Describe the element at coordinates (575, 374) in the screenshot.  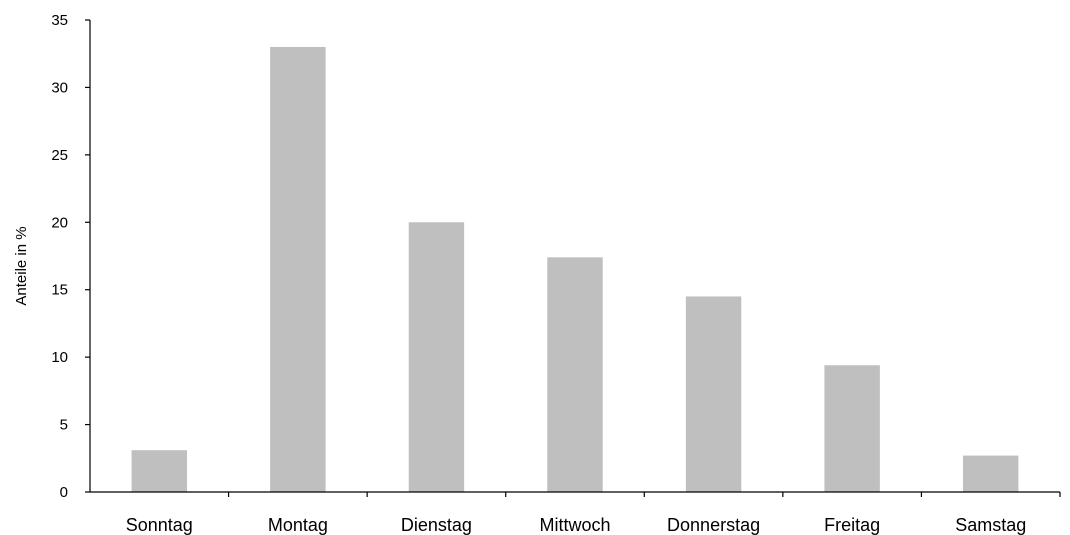
I see `bar-mittwoch` at that location.